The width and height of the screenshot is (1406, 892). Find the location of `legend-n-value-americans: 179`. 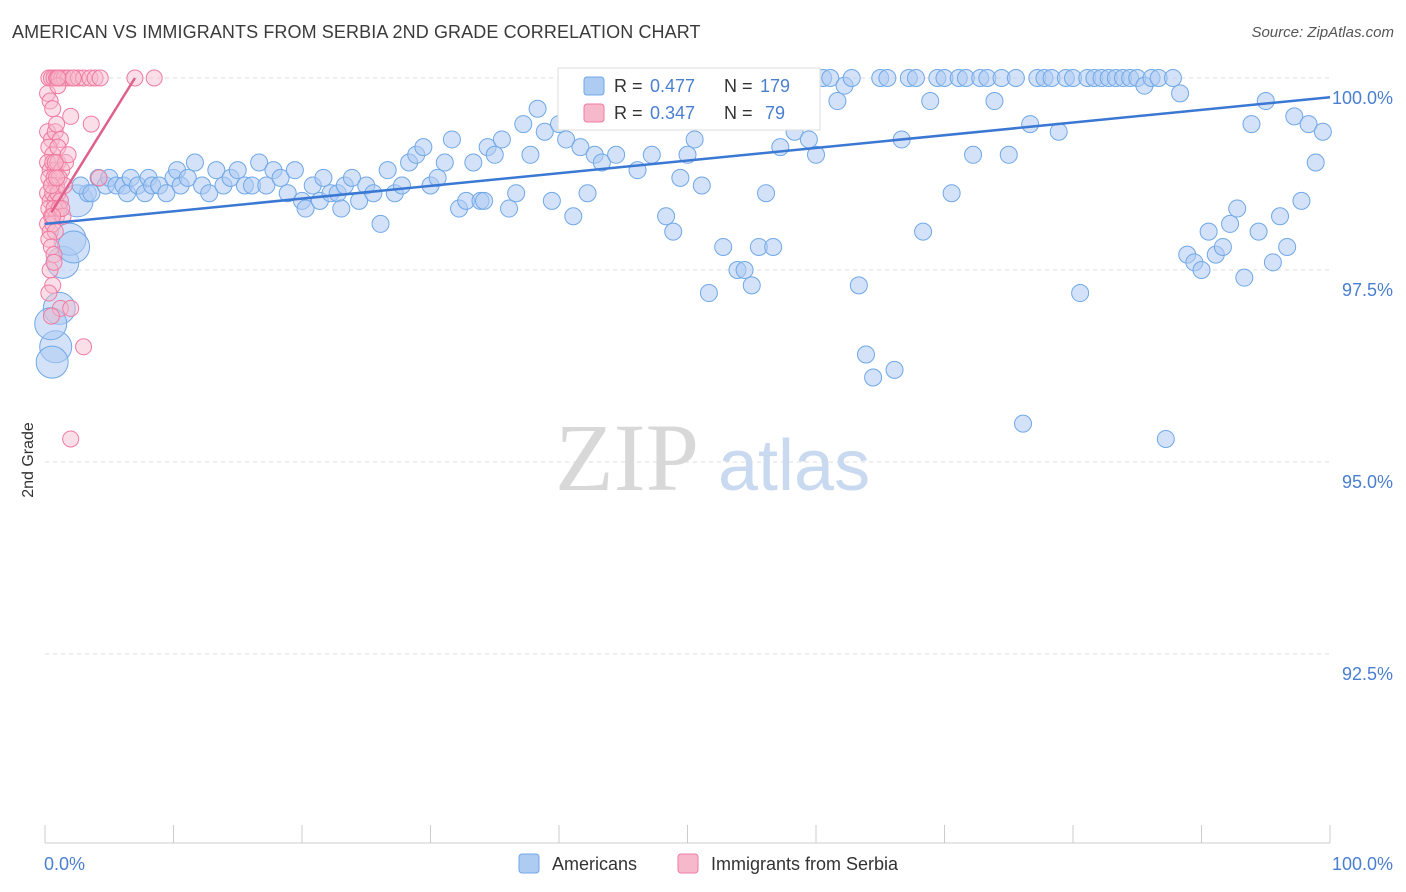

legend-n-value-americans: 179 is located at coordinates (775, 86).